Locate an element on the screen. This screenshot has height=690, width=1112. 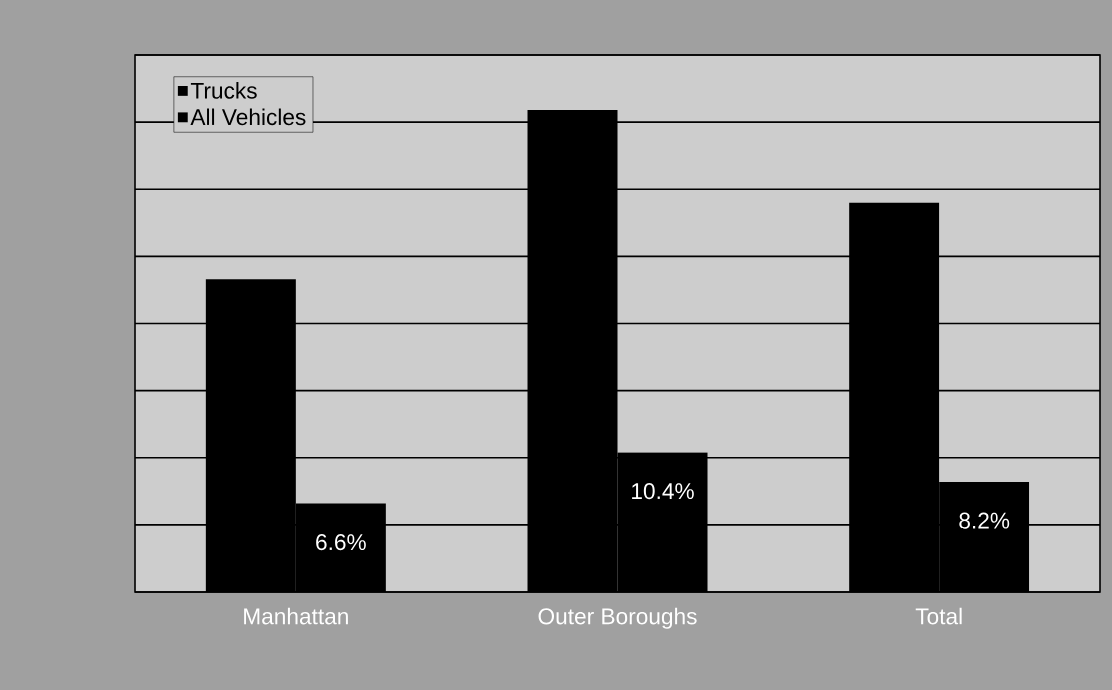
data-label: 6.6% is located at coordinates (341, 542).